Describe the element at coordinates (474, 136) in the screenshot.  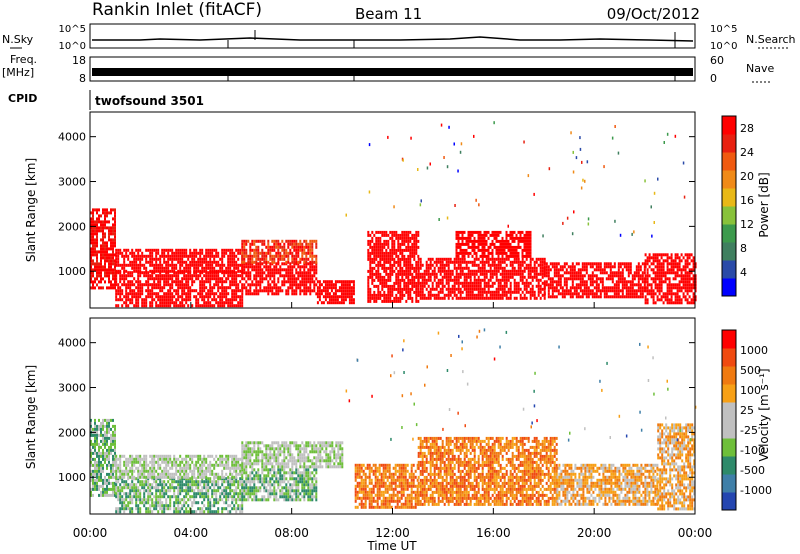
I see `sparse-echo` at that location.